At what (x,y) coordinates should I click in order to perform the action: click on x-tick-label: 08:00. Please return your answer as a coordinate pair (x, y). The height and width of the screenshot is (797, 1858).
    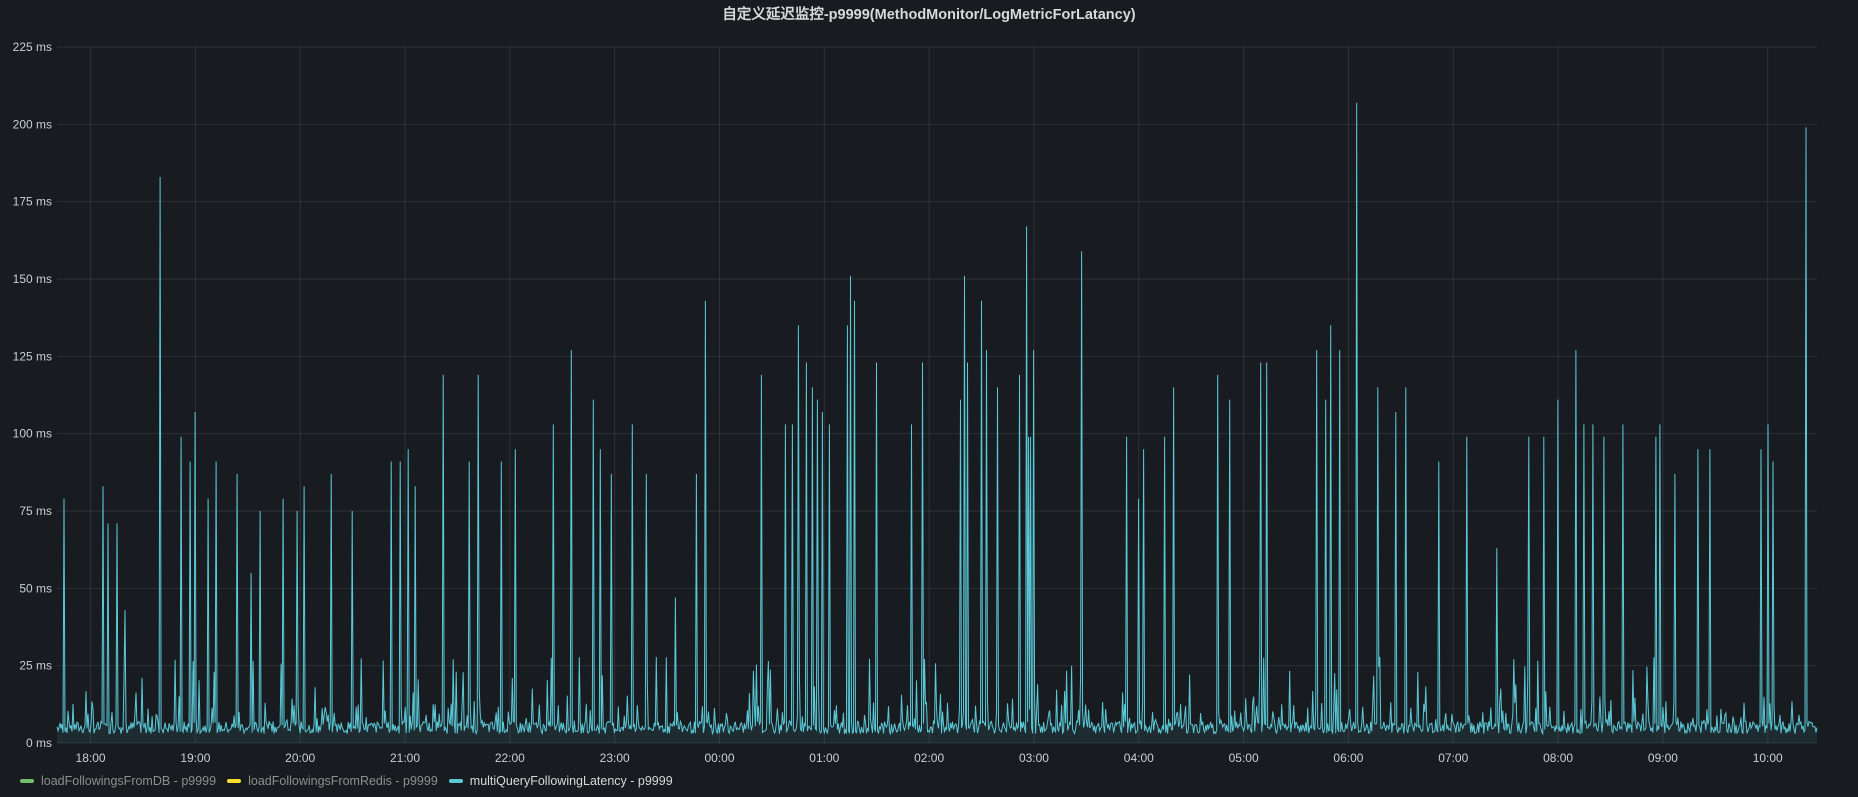
    Looking at the image, I should click on (1558, 758).